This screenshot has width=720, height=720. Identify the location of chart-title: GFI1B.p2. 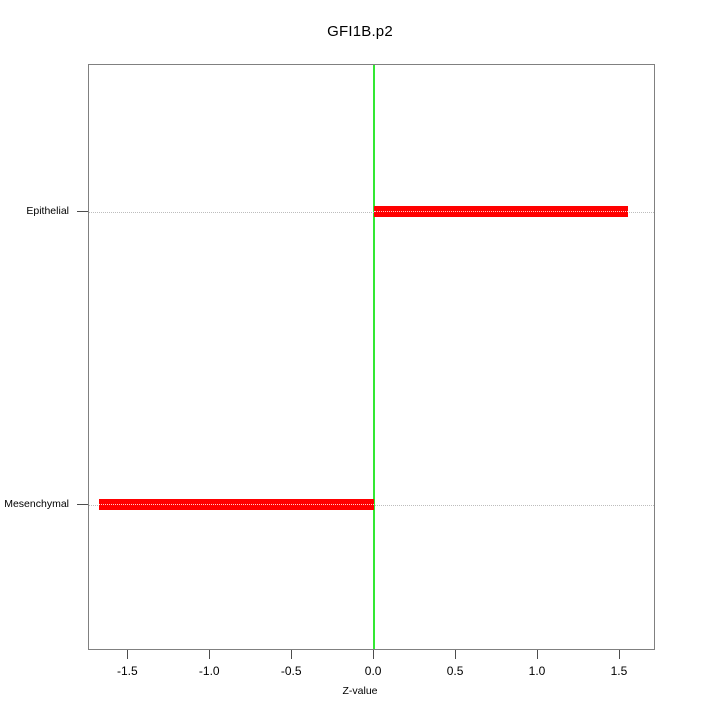
(360, 31).